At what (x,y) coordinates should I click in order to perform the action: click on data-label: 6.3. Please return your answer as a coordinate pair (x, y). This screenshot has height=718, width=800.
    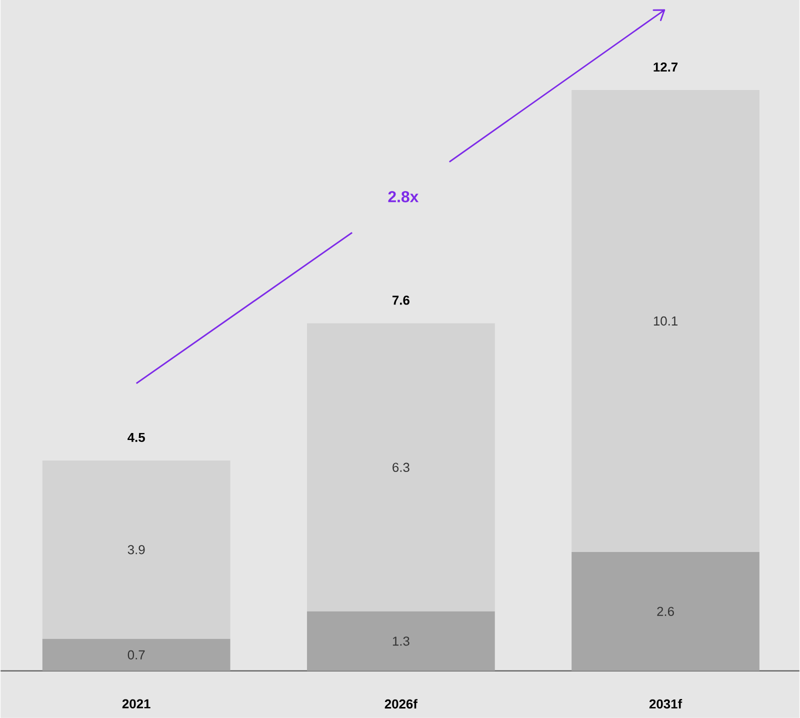
    Looking at the image, I should click on (401, 467).